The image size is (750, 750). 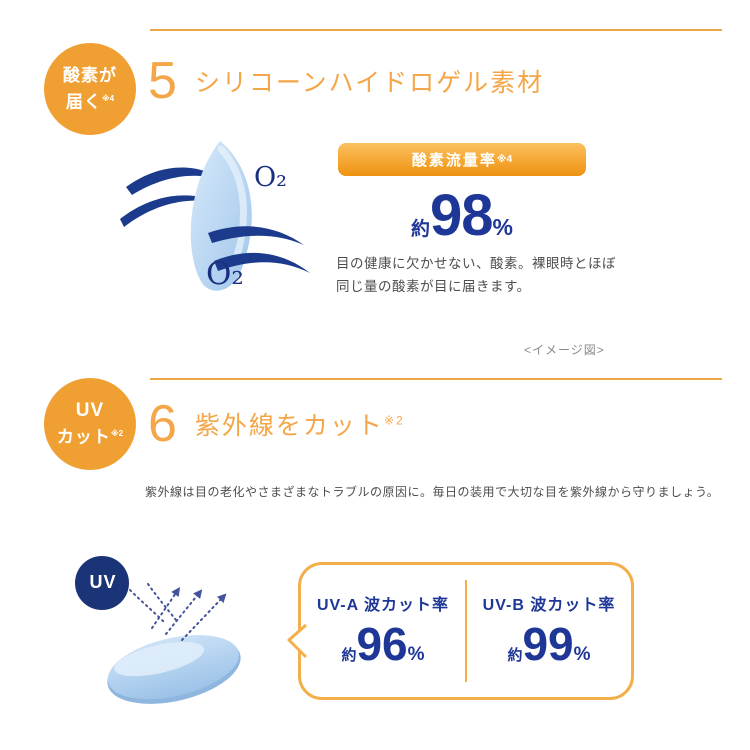 I want to click on uvb-percent-number: 99, so click(x=548, y=644).